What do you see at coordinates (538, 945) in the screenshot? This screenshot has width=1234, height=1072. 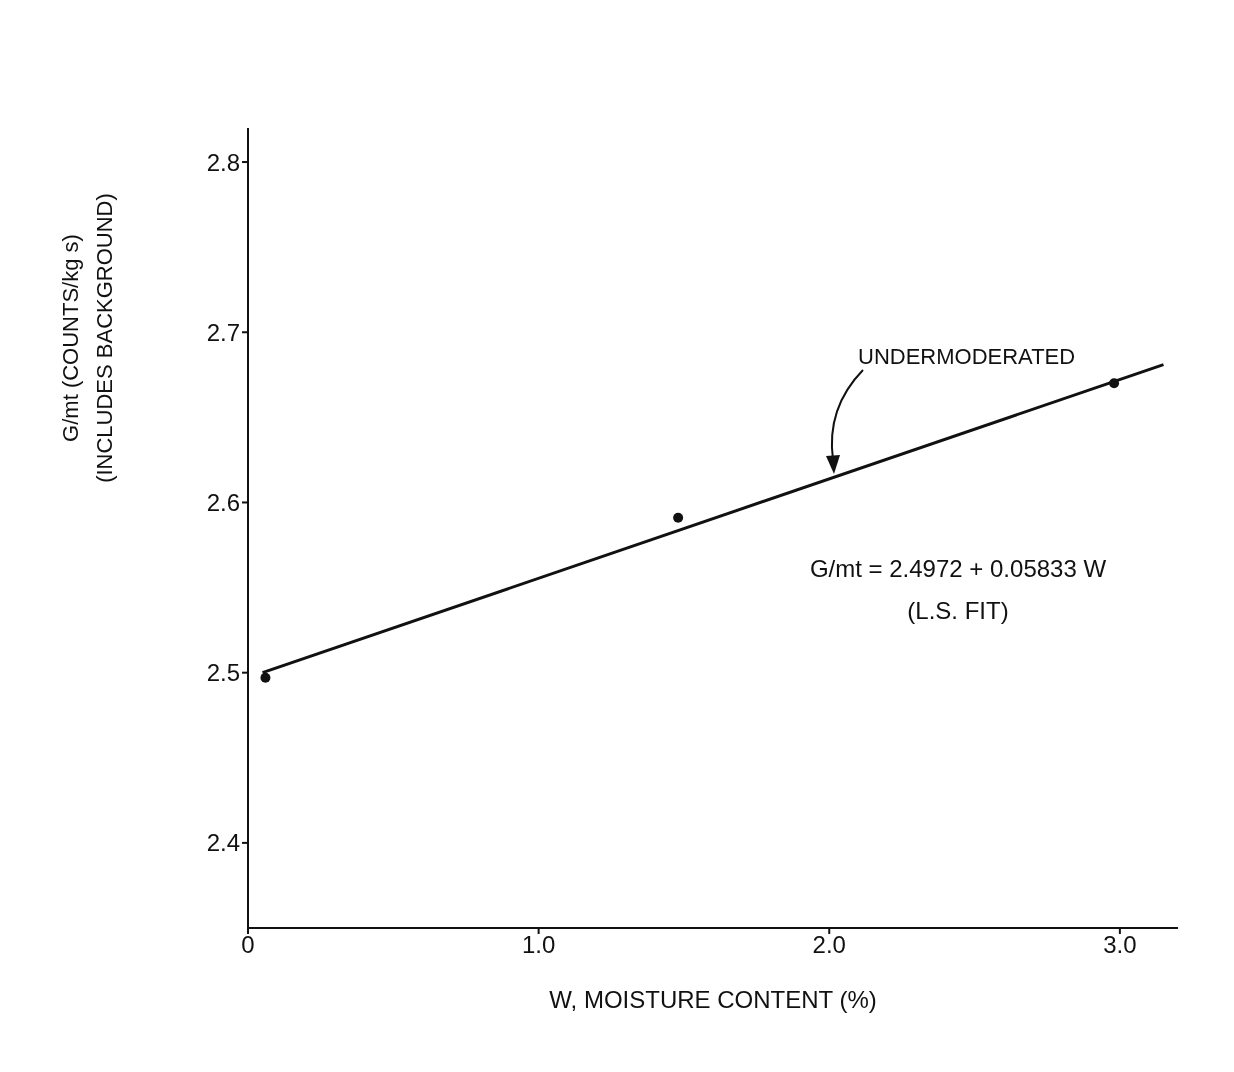 I see `x-tick-label: 1.0` at bounding box center [538, 945].